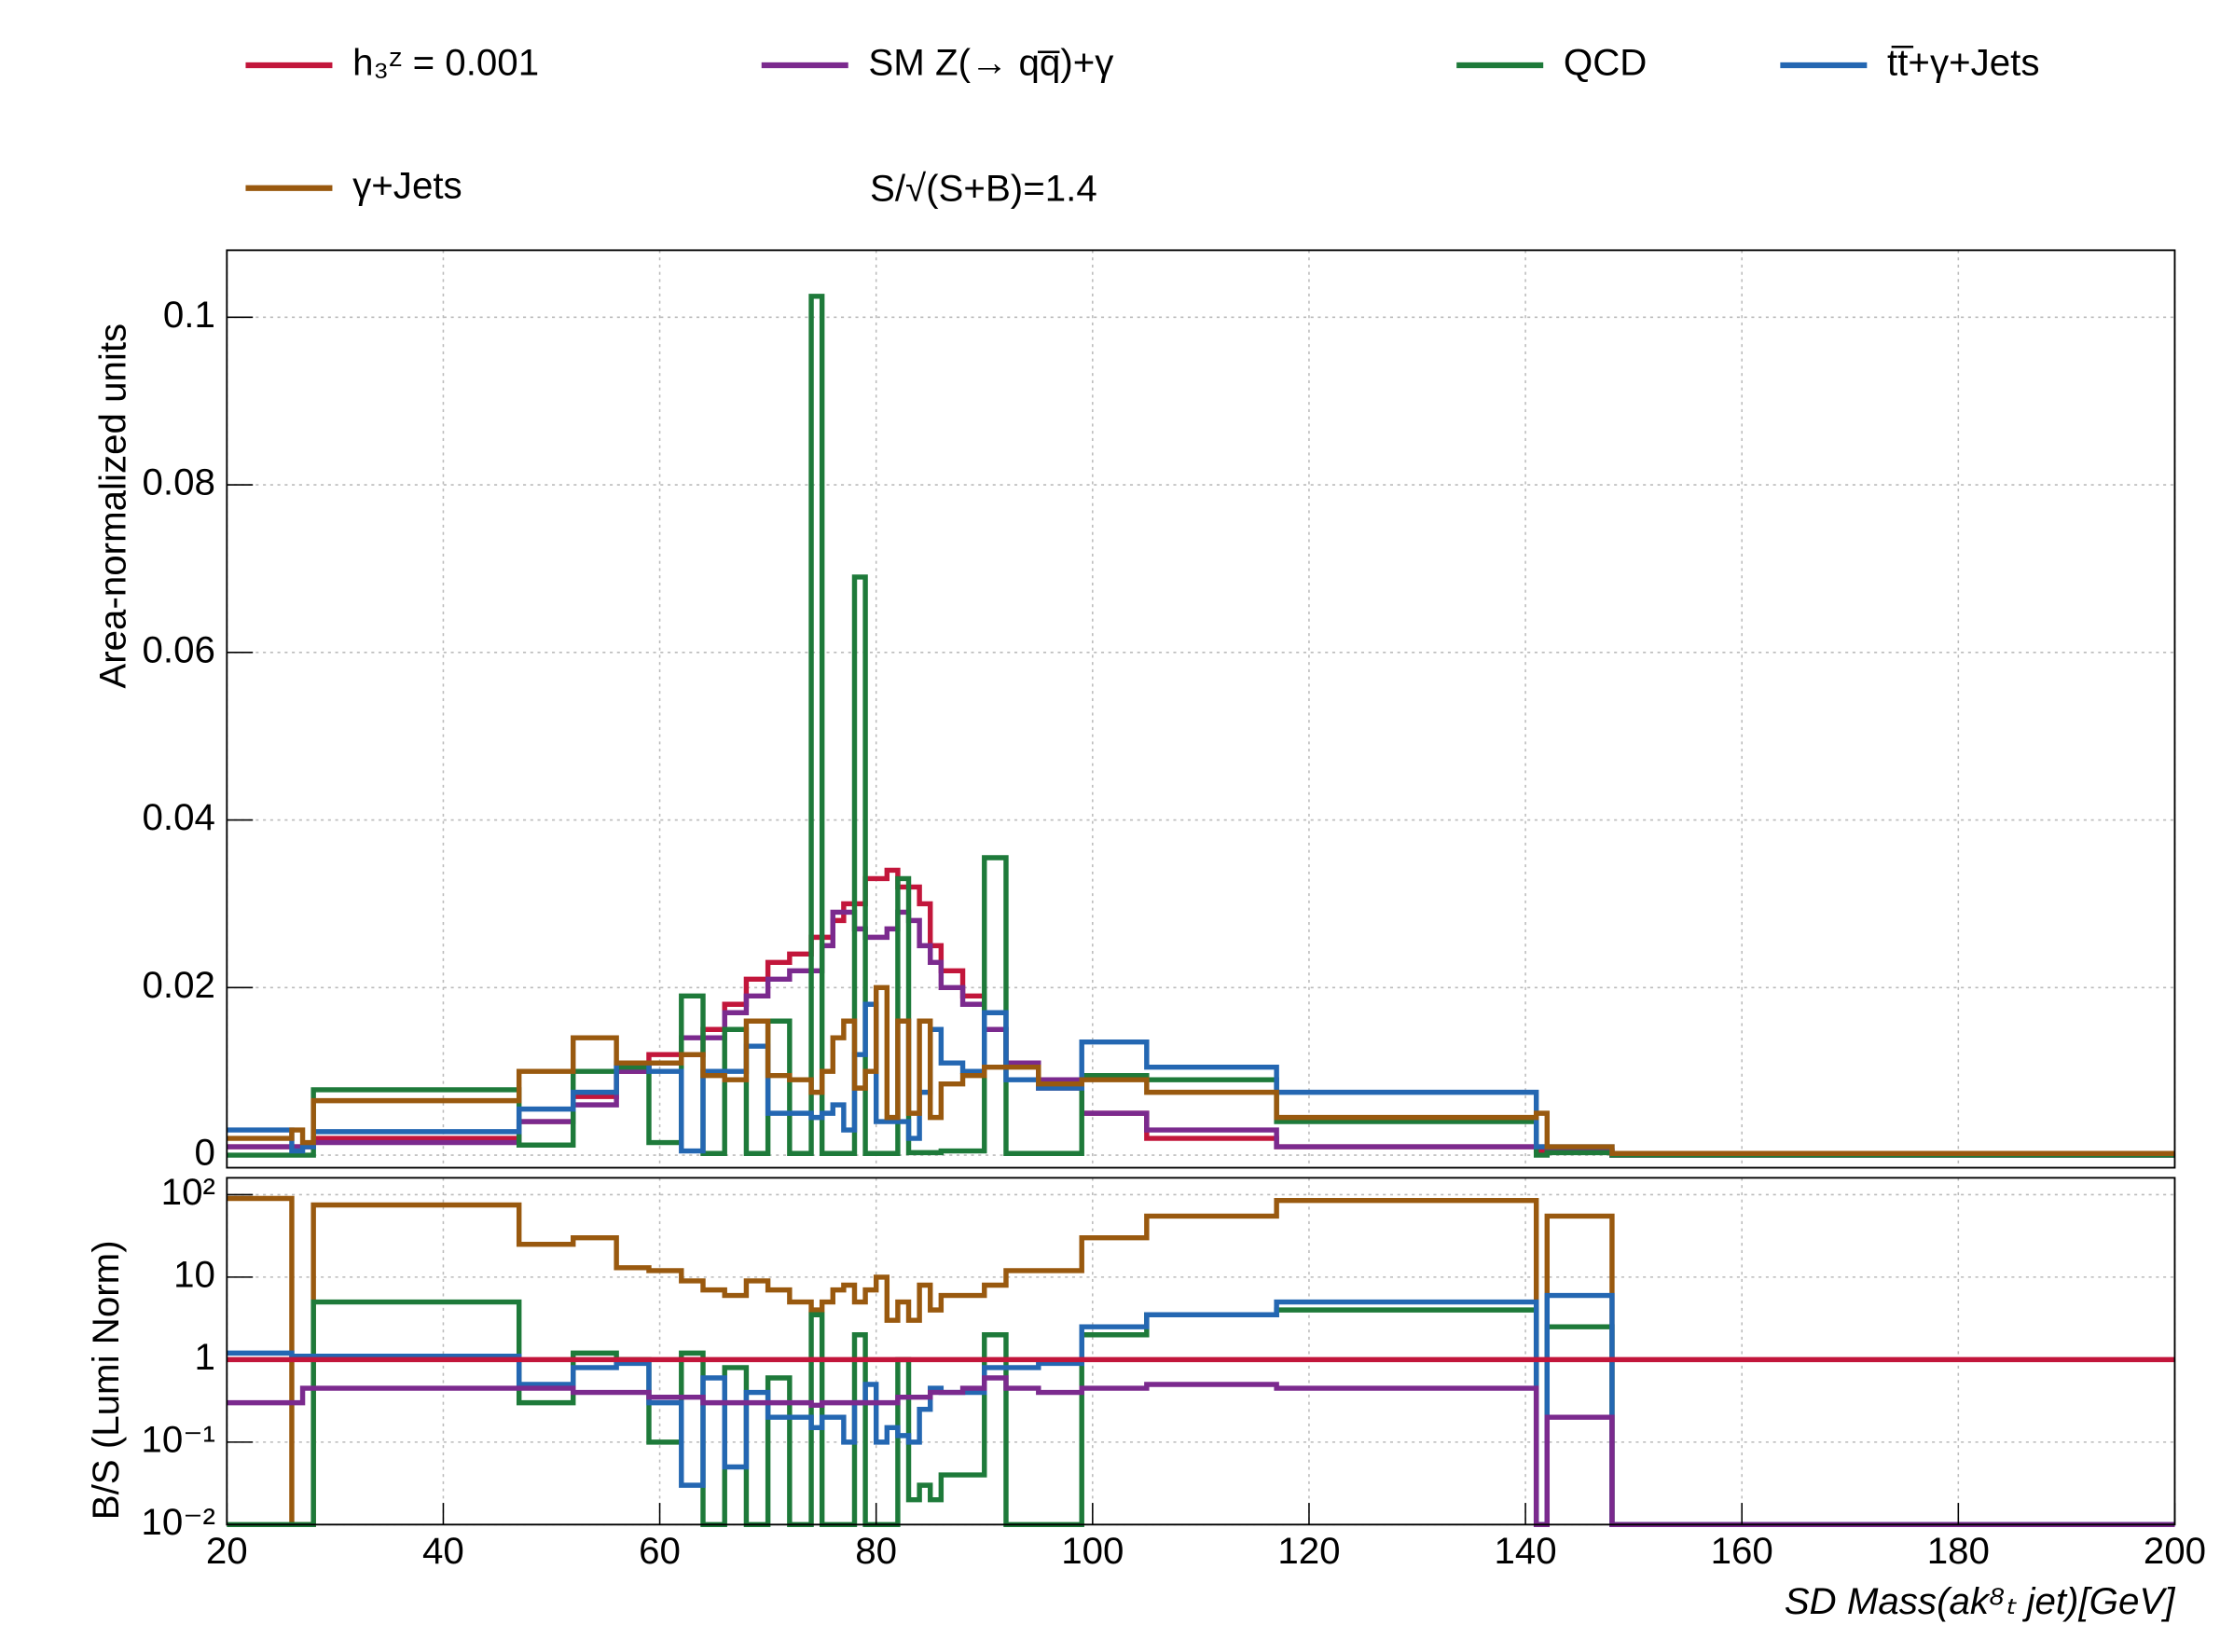 Image resolution: width=2234 pixels, height=1652 pixels. I want to click on y-tick-label: 0.04, so click(179, 817).